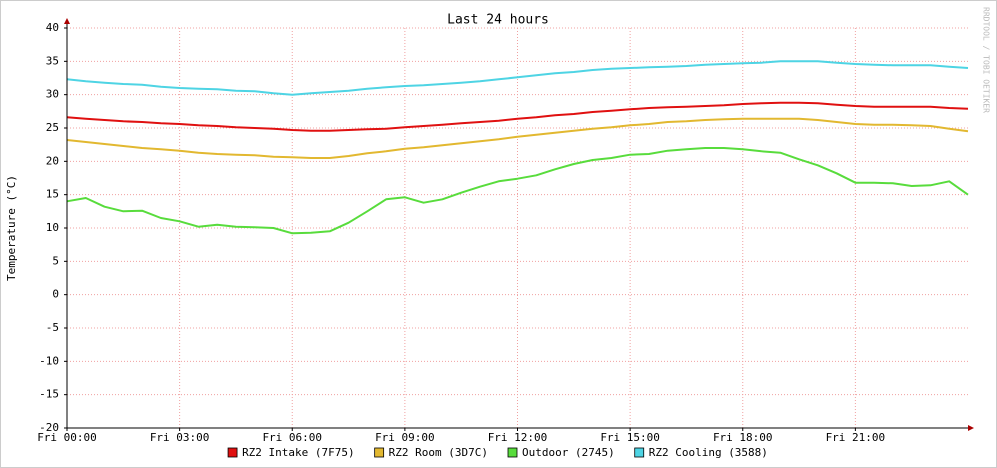 This screenshot has width=997, height=468. Describe the element at coordinates (11, 228) in the screenshot. I see `y-axis-label: Temperature (°C)` at that location.